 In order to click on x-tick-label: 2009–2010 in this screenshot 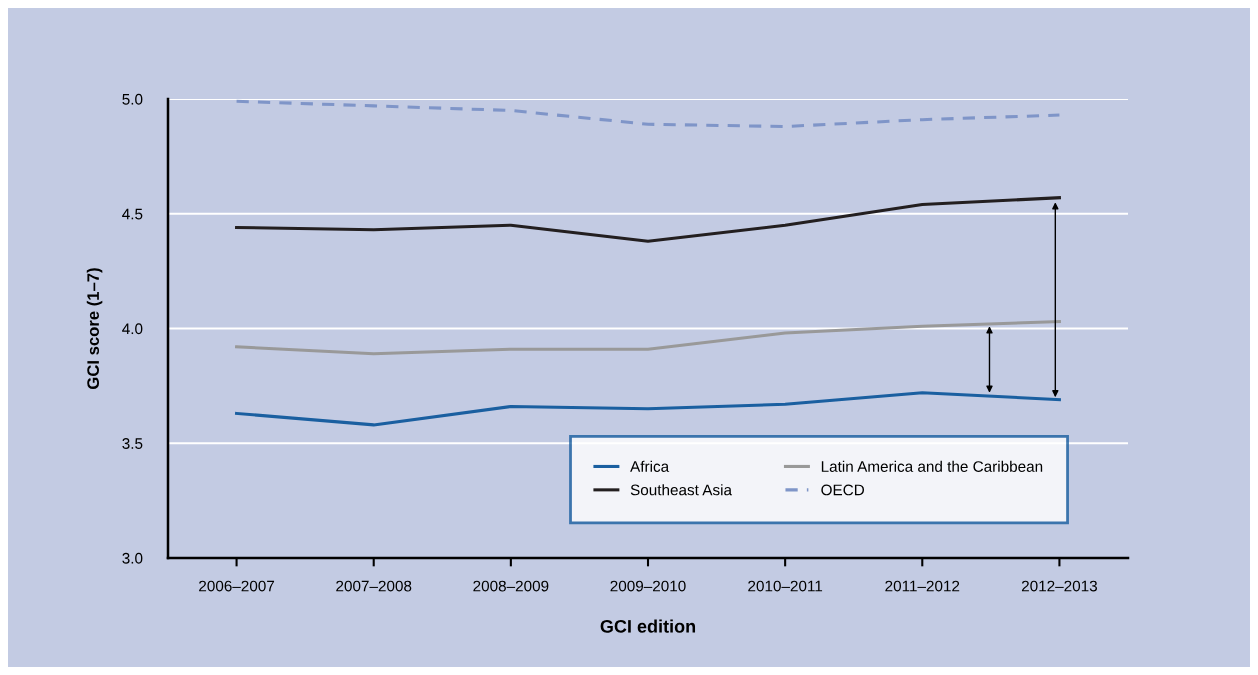, I will do `click(648, 586)`.